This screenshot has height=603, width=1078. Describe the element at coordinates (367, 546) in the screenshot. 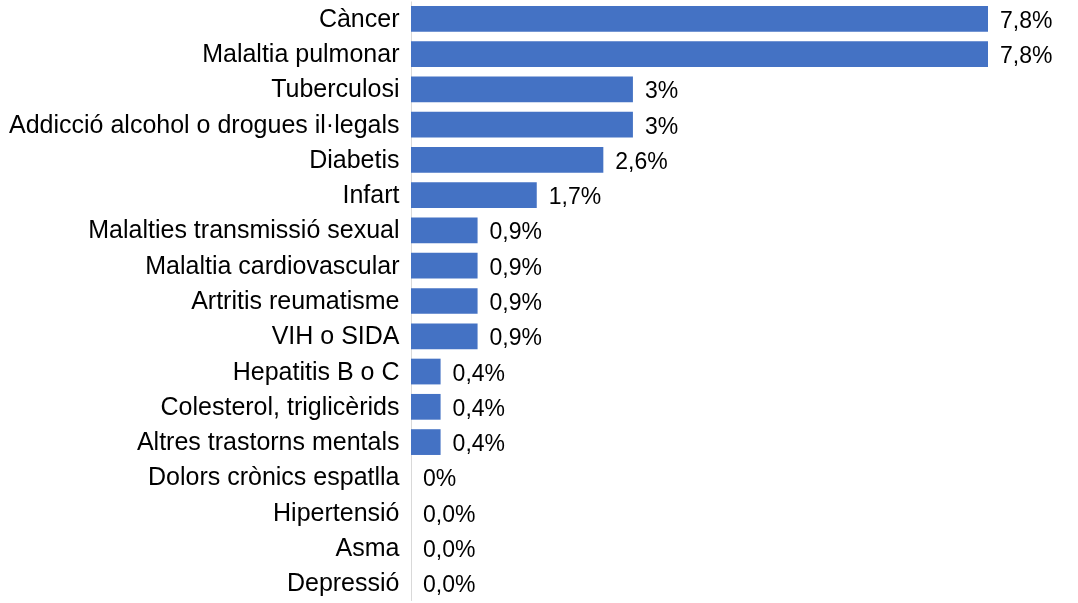

I see `y-tick-label: Asma` at that location.